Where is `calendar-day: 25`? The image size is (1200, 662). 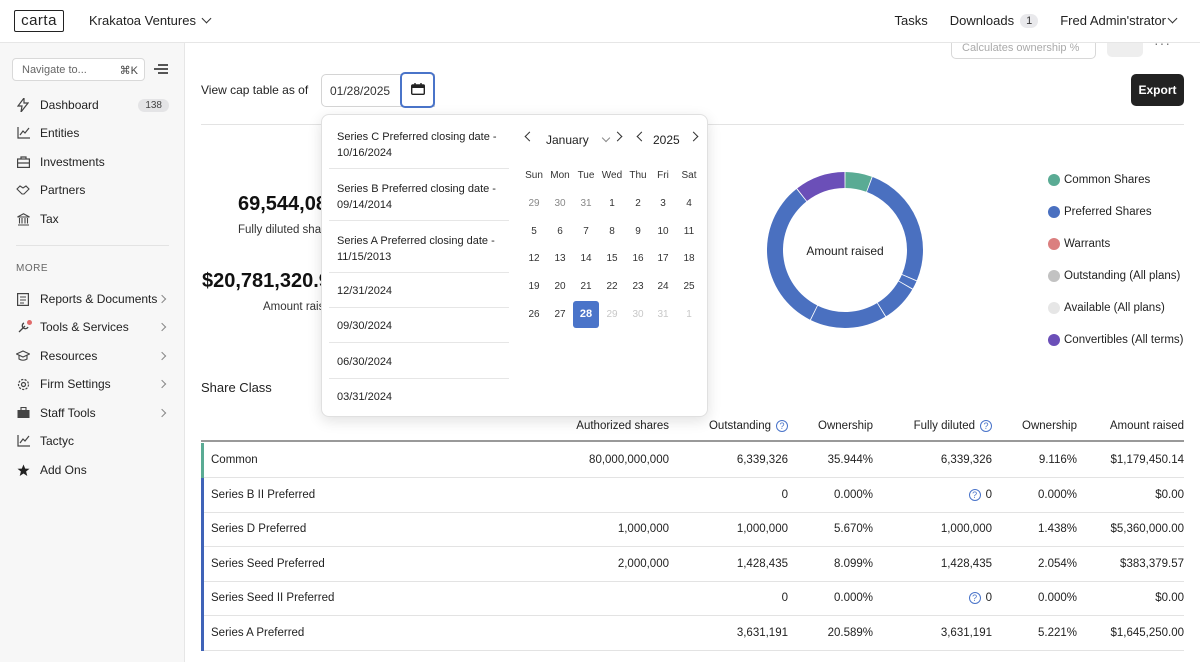
calendar-day: 25 is located at coordinates (689, 286).